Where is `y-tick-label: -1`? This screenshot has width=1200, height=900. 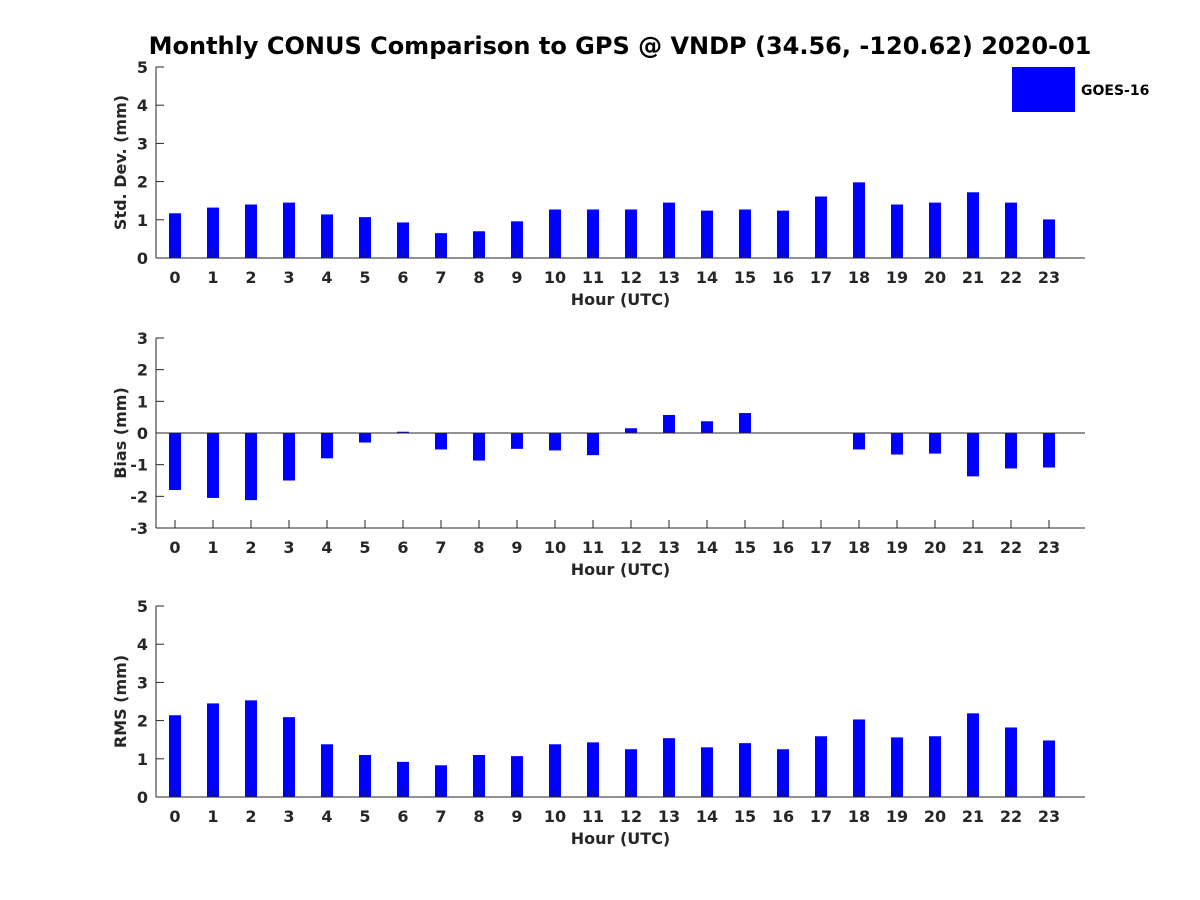
y-tick-label: -1 is located at coordinates (139, 465).